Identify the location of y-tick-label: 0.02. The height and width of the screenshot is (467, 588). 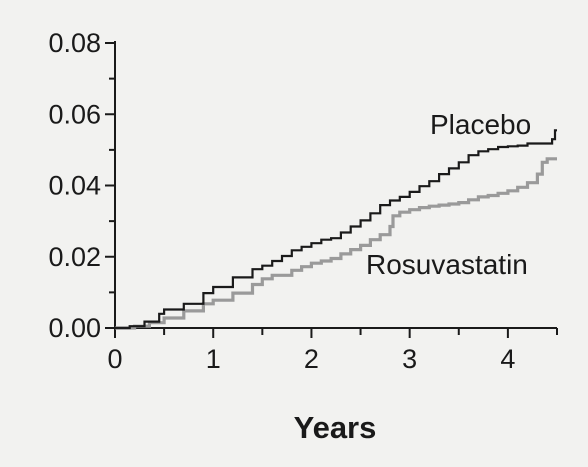
(74, 257).